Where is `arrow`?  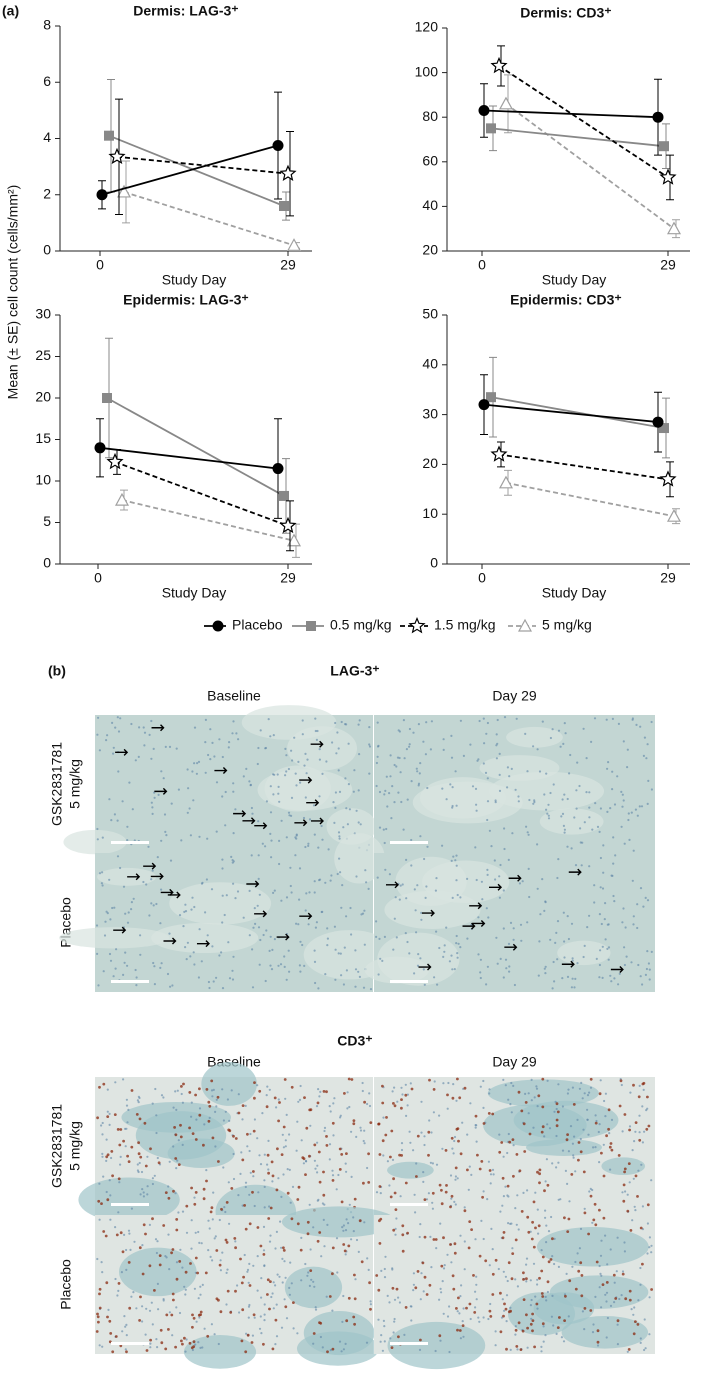
arrow is located at coordinates (568, 964).